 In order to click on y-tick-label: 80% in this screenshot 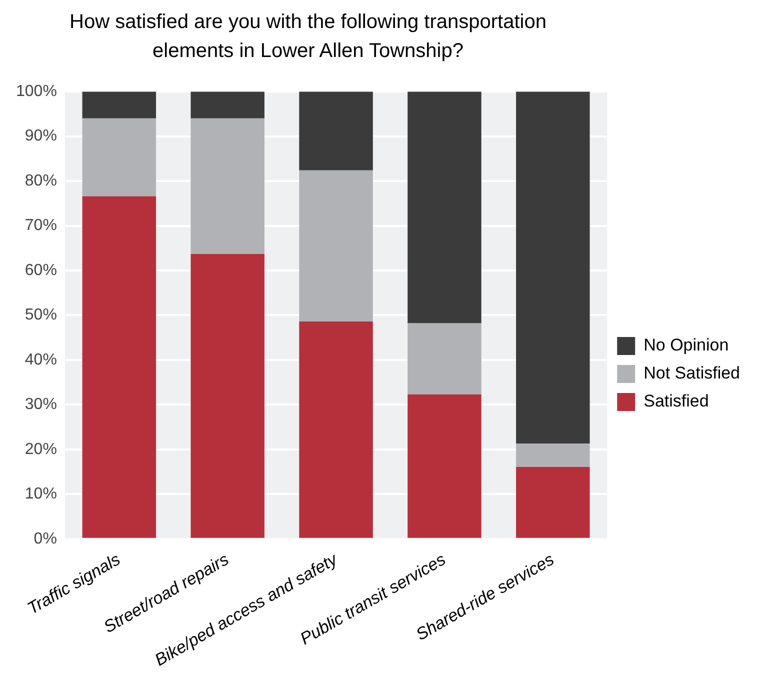, I will do `click(40, 181)`.